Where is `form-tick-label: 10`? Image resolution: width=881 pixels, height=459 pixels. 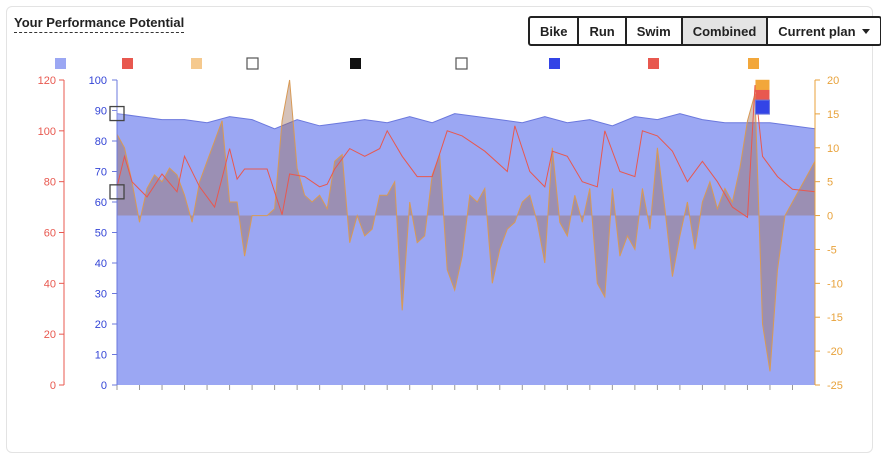
form-tick-label: 10 is located at coordinates (833, 149).